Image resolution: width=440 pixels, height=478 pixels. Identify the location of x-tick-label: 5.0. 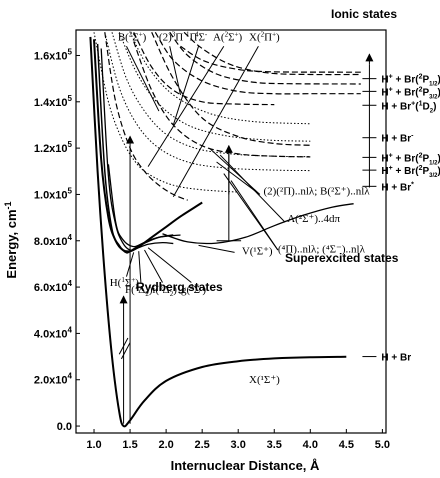
(382, 445).